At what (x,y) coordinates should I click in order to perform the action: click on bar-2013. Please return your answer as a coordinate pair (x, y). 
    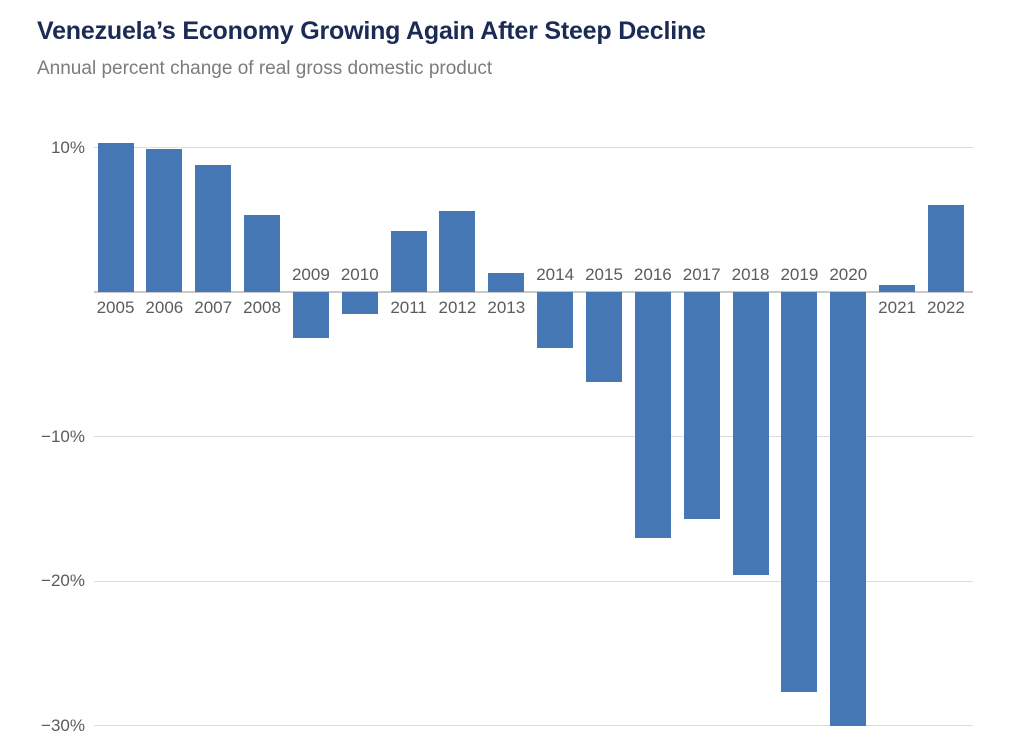
    Looking at the image, I should click on (506, 282).